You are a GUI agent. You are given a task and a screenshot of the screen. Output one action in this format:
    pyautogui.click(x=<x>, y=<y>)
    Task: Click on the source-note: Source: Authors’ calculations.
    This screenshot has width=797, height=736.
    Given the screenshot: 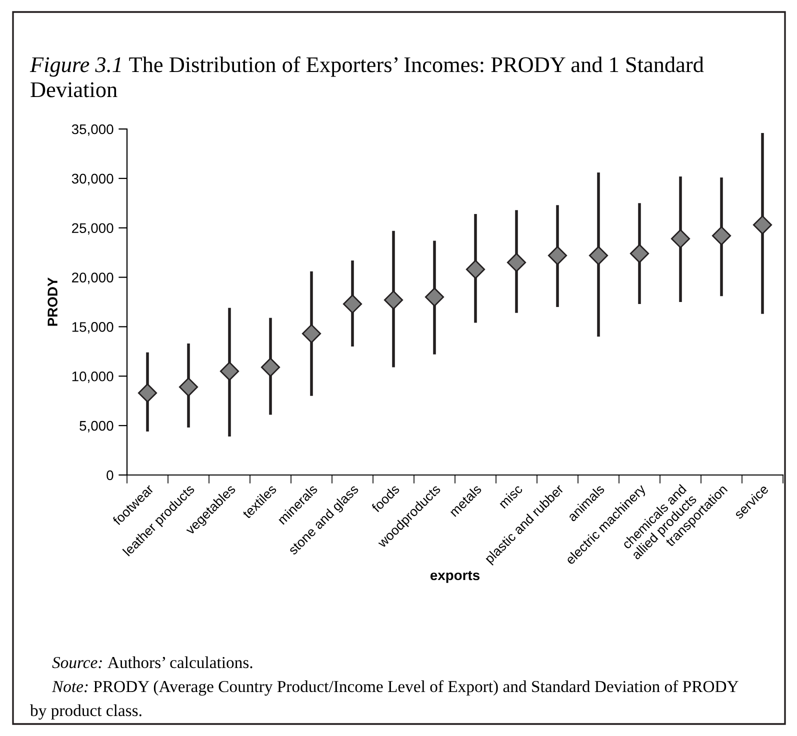 What is the action you would take?
    pyautogui.click(x=152, y=662)
    